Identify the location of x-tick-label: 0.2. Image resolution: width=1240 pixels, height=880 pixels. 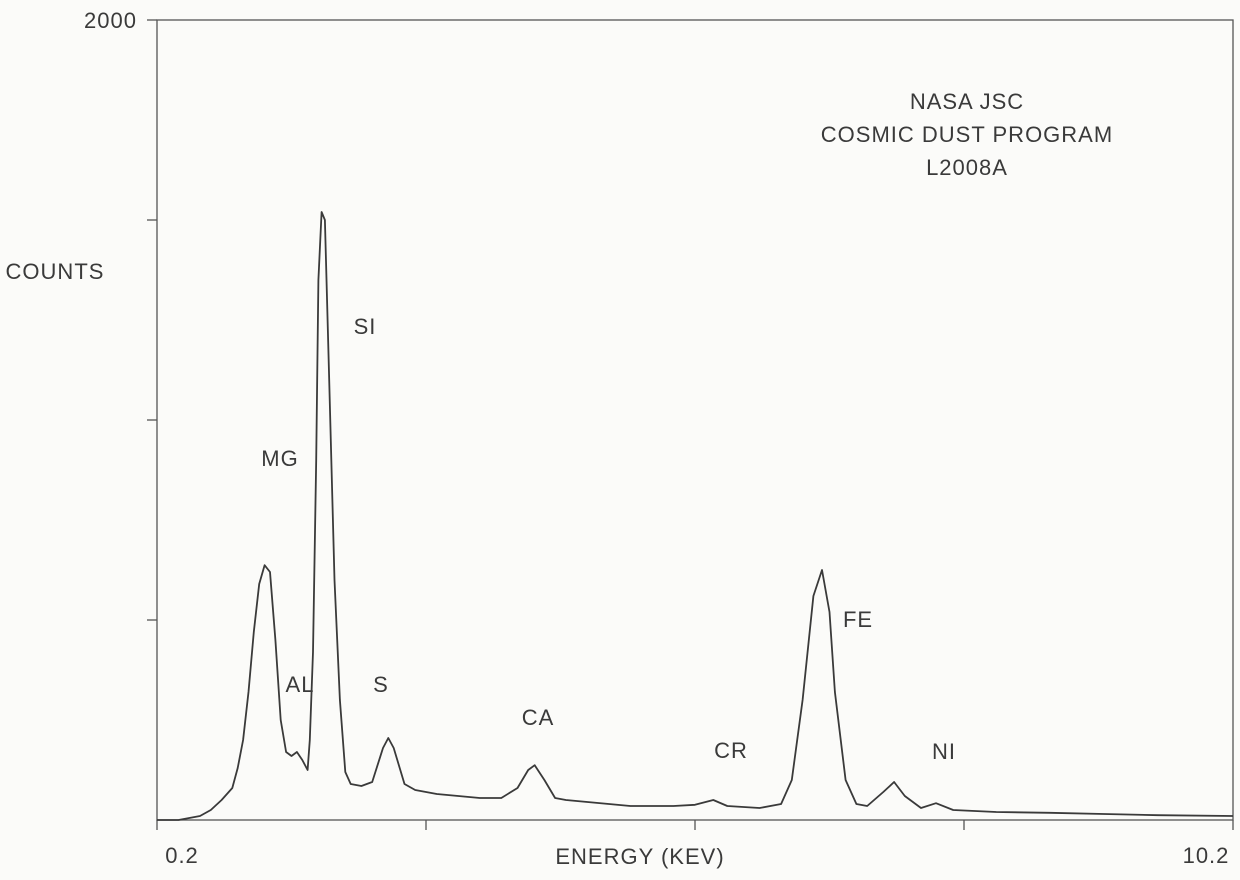
(182, 855).